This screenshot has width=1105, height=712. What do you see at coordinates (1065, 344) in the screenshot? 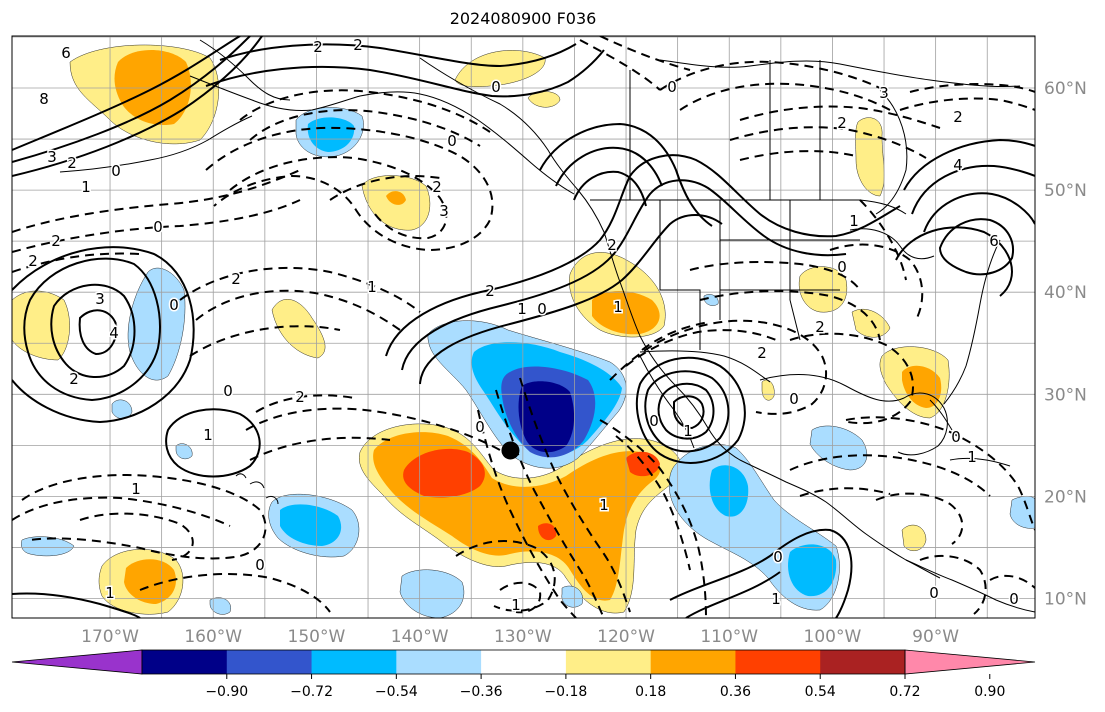
I see `latitude-labels: 60°N 50°N 40°N 30°N 20°N 10°N` at bounding box center [1065, 344].